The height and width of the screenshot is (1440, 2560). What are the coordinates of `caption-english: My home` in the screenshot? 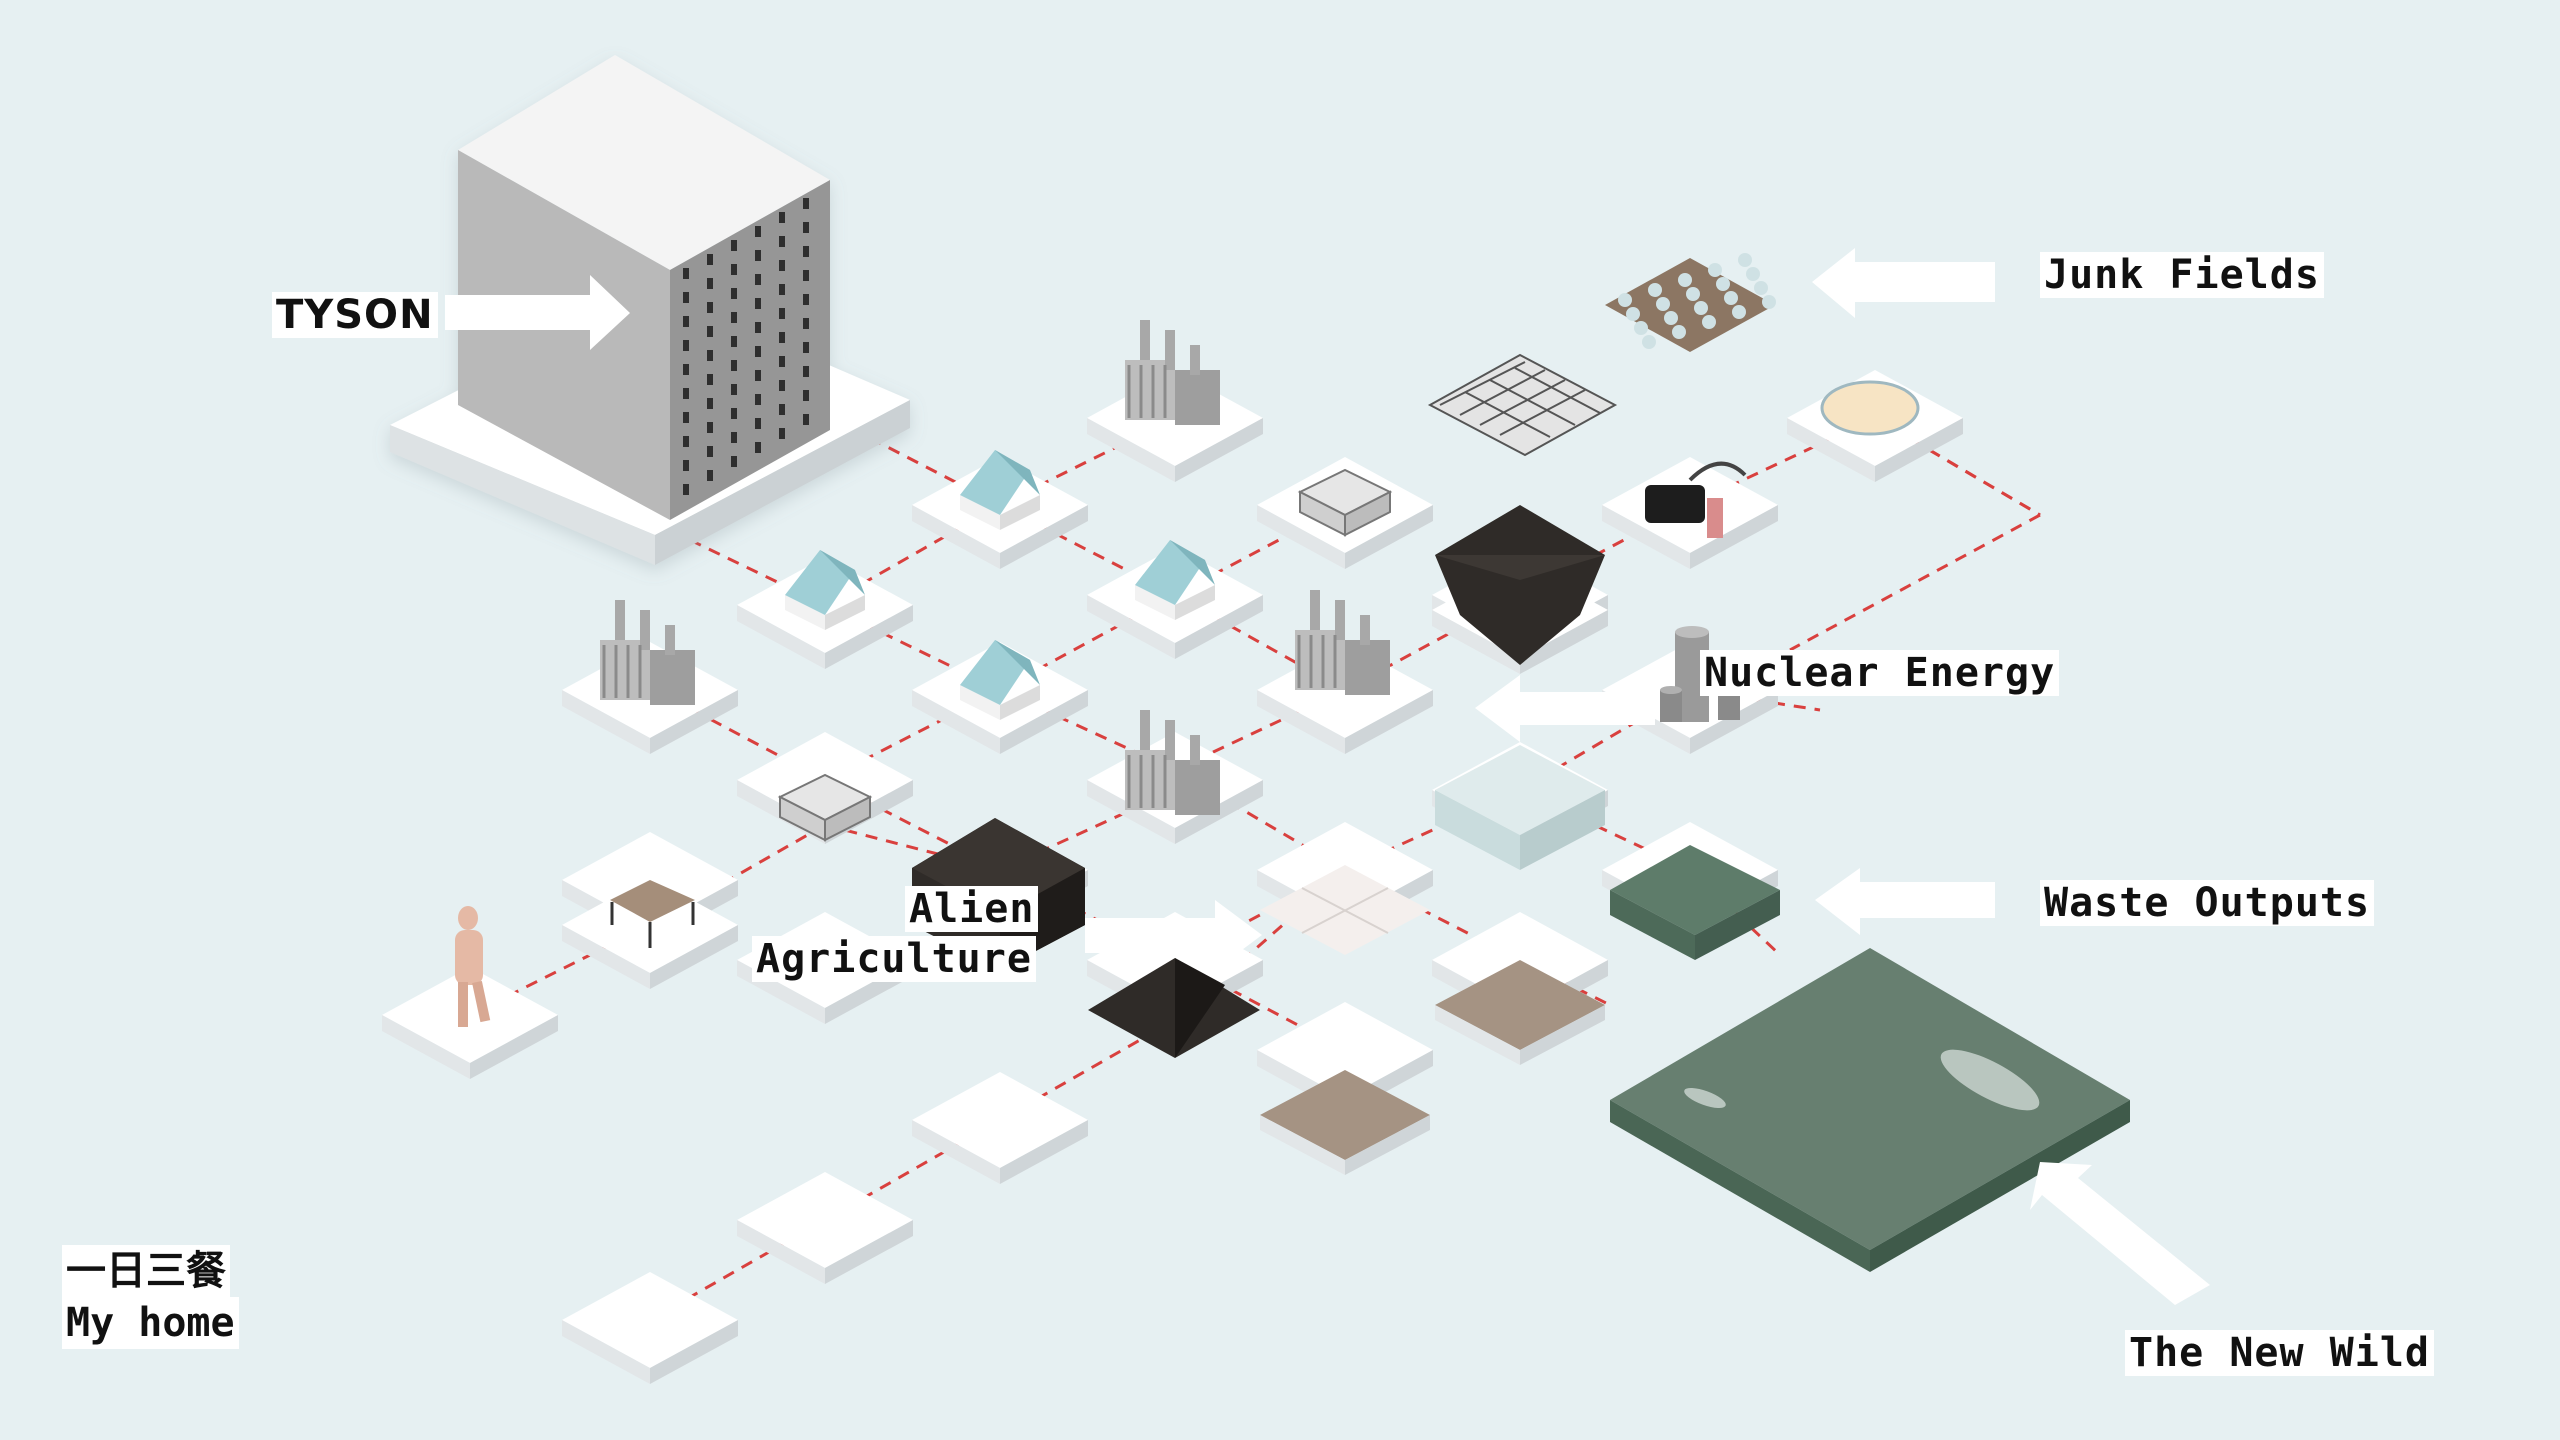 It's located at (150, 1323).